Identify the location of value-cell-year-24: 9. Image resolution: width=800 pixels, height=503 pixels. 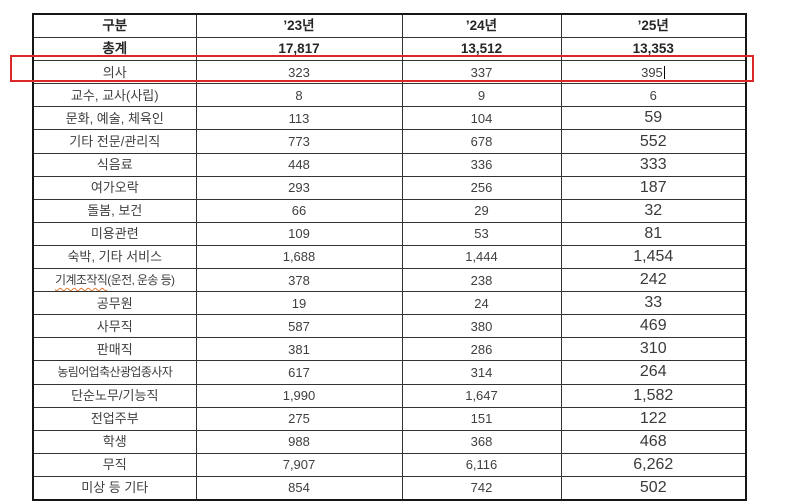
(481, 95).